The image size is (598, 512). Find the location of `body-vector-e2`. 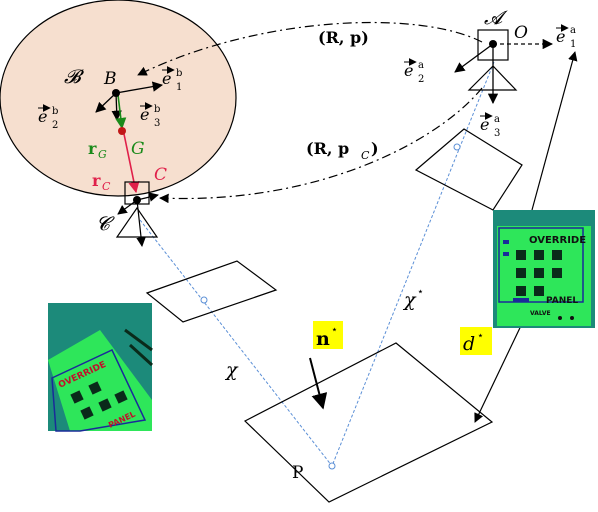

body-vector-e2 is located at coordinates (106, 102).